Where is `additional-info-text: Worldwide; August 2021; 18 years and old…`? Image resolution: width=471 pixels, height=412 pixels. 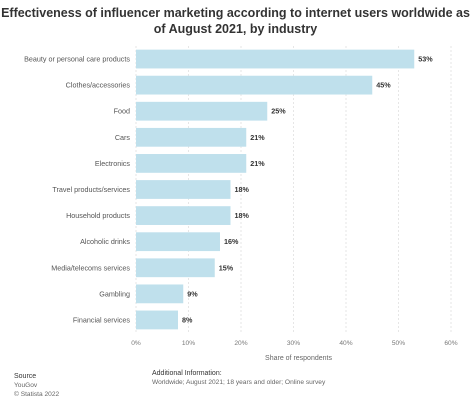
additional-info-text: Worldwide; August 2021; 18 years and old… is located at coordinates (239, 382).